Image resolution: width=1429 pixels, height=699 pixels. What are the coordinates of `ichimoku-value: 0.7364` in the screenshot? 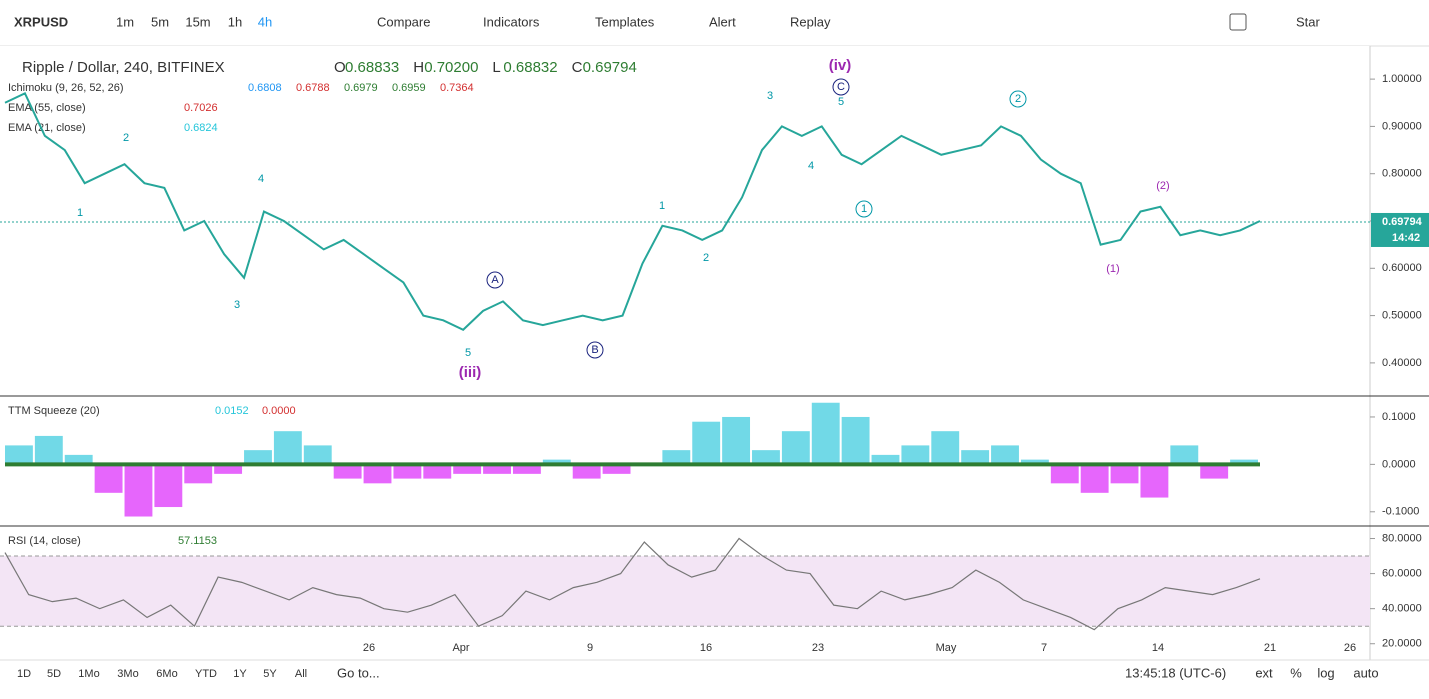 It's located at (457, 88).